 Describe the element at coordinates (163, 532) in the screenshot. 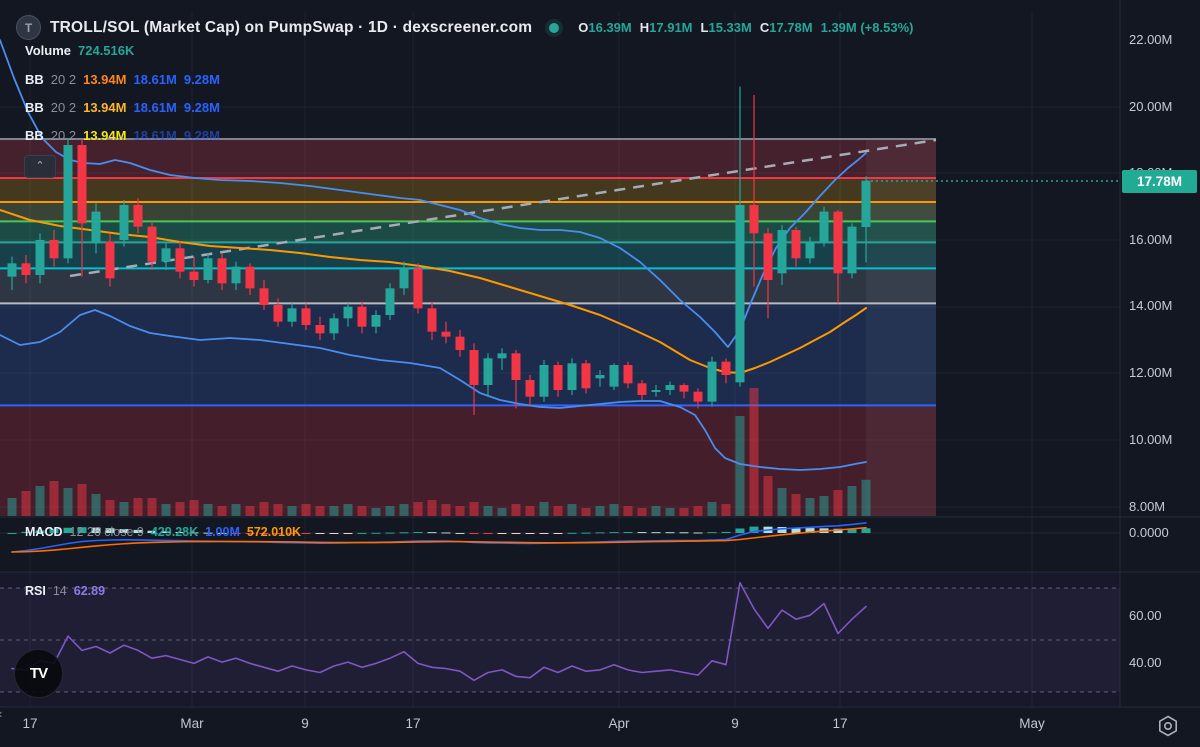

I see `macd-legend: MACD 12 26 close 9 429.28K 1.00M 572.010K` at that location.